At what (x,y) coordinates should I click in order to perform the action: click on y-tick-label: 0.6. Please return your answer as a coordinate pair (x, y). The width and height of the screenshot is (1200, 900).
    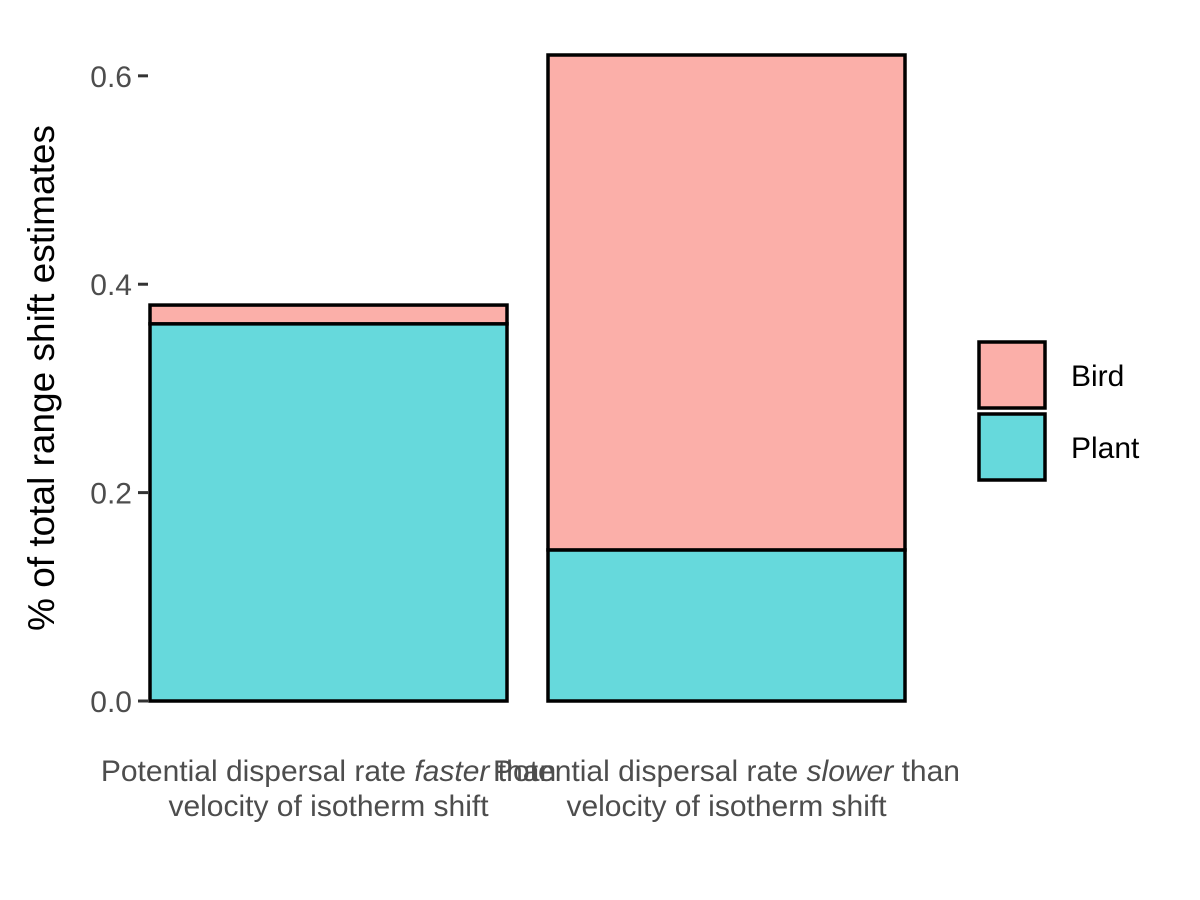
    Looking at the image, I should click on (111, 77).